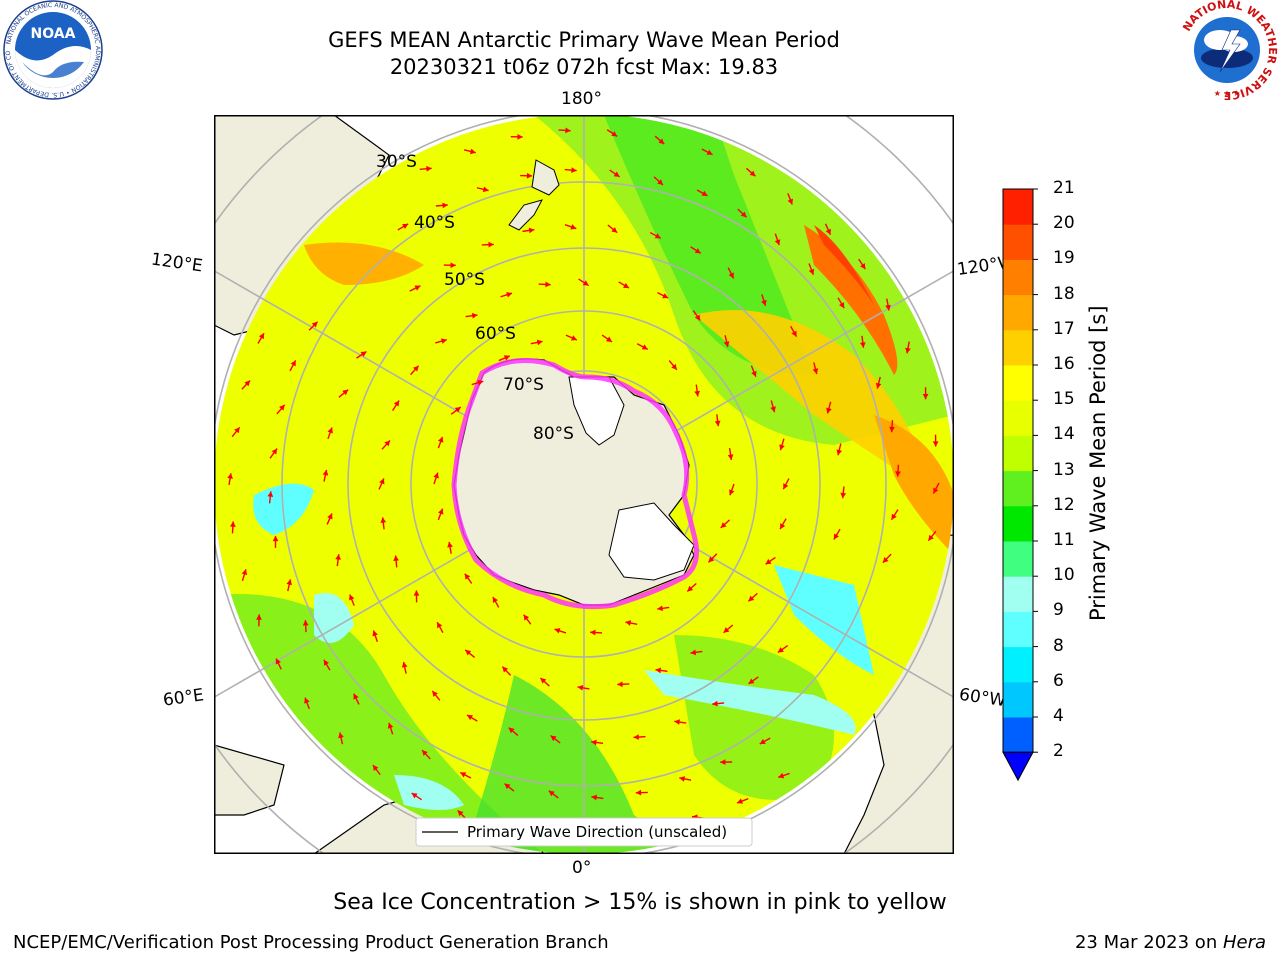 This screenshot has width=1280, height=960. I want to click on colorbar-tick-label: 2, so click(1058, 751).